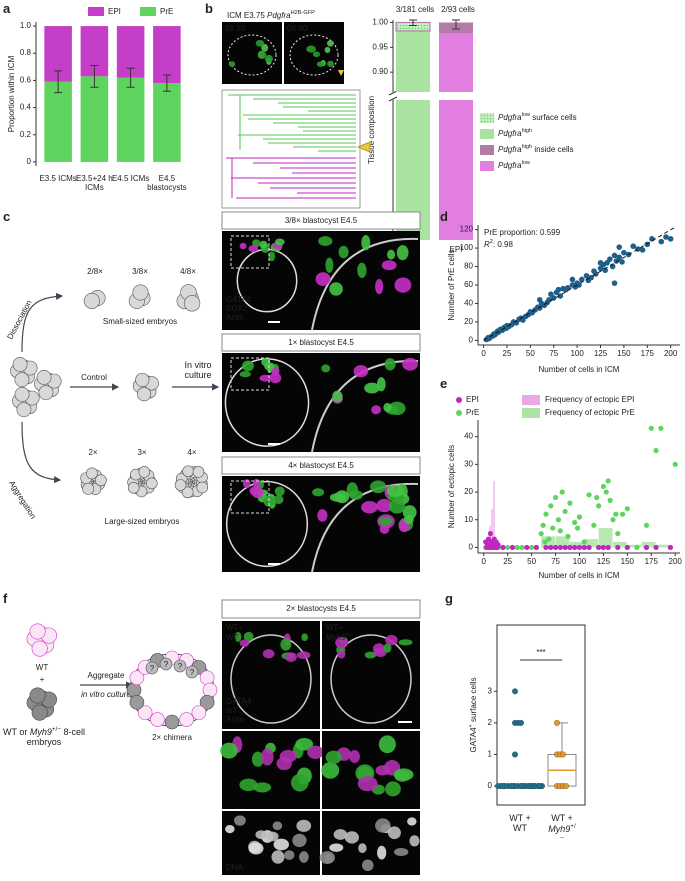 This screenshot has height=881, width=685. Describe the element at coordinates (235, 867) in the screenshot. I see `stain-label: DNA` at that location.